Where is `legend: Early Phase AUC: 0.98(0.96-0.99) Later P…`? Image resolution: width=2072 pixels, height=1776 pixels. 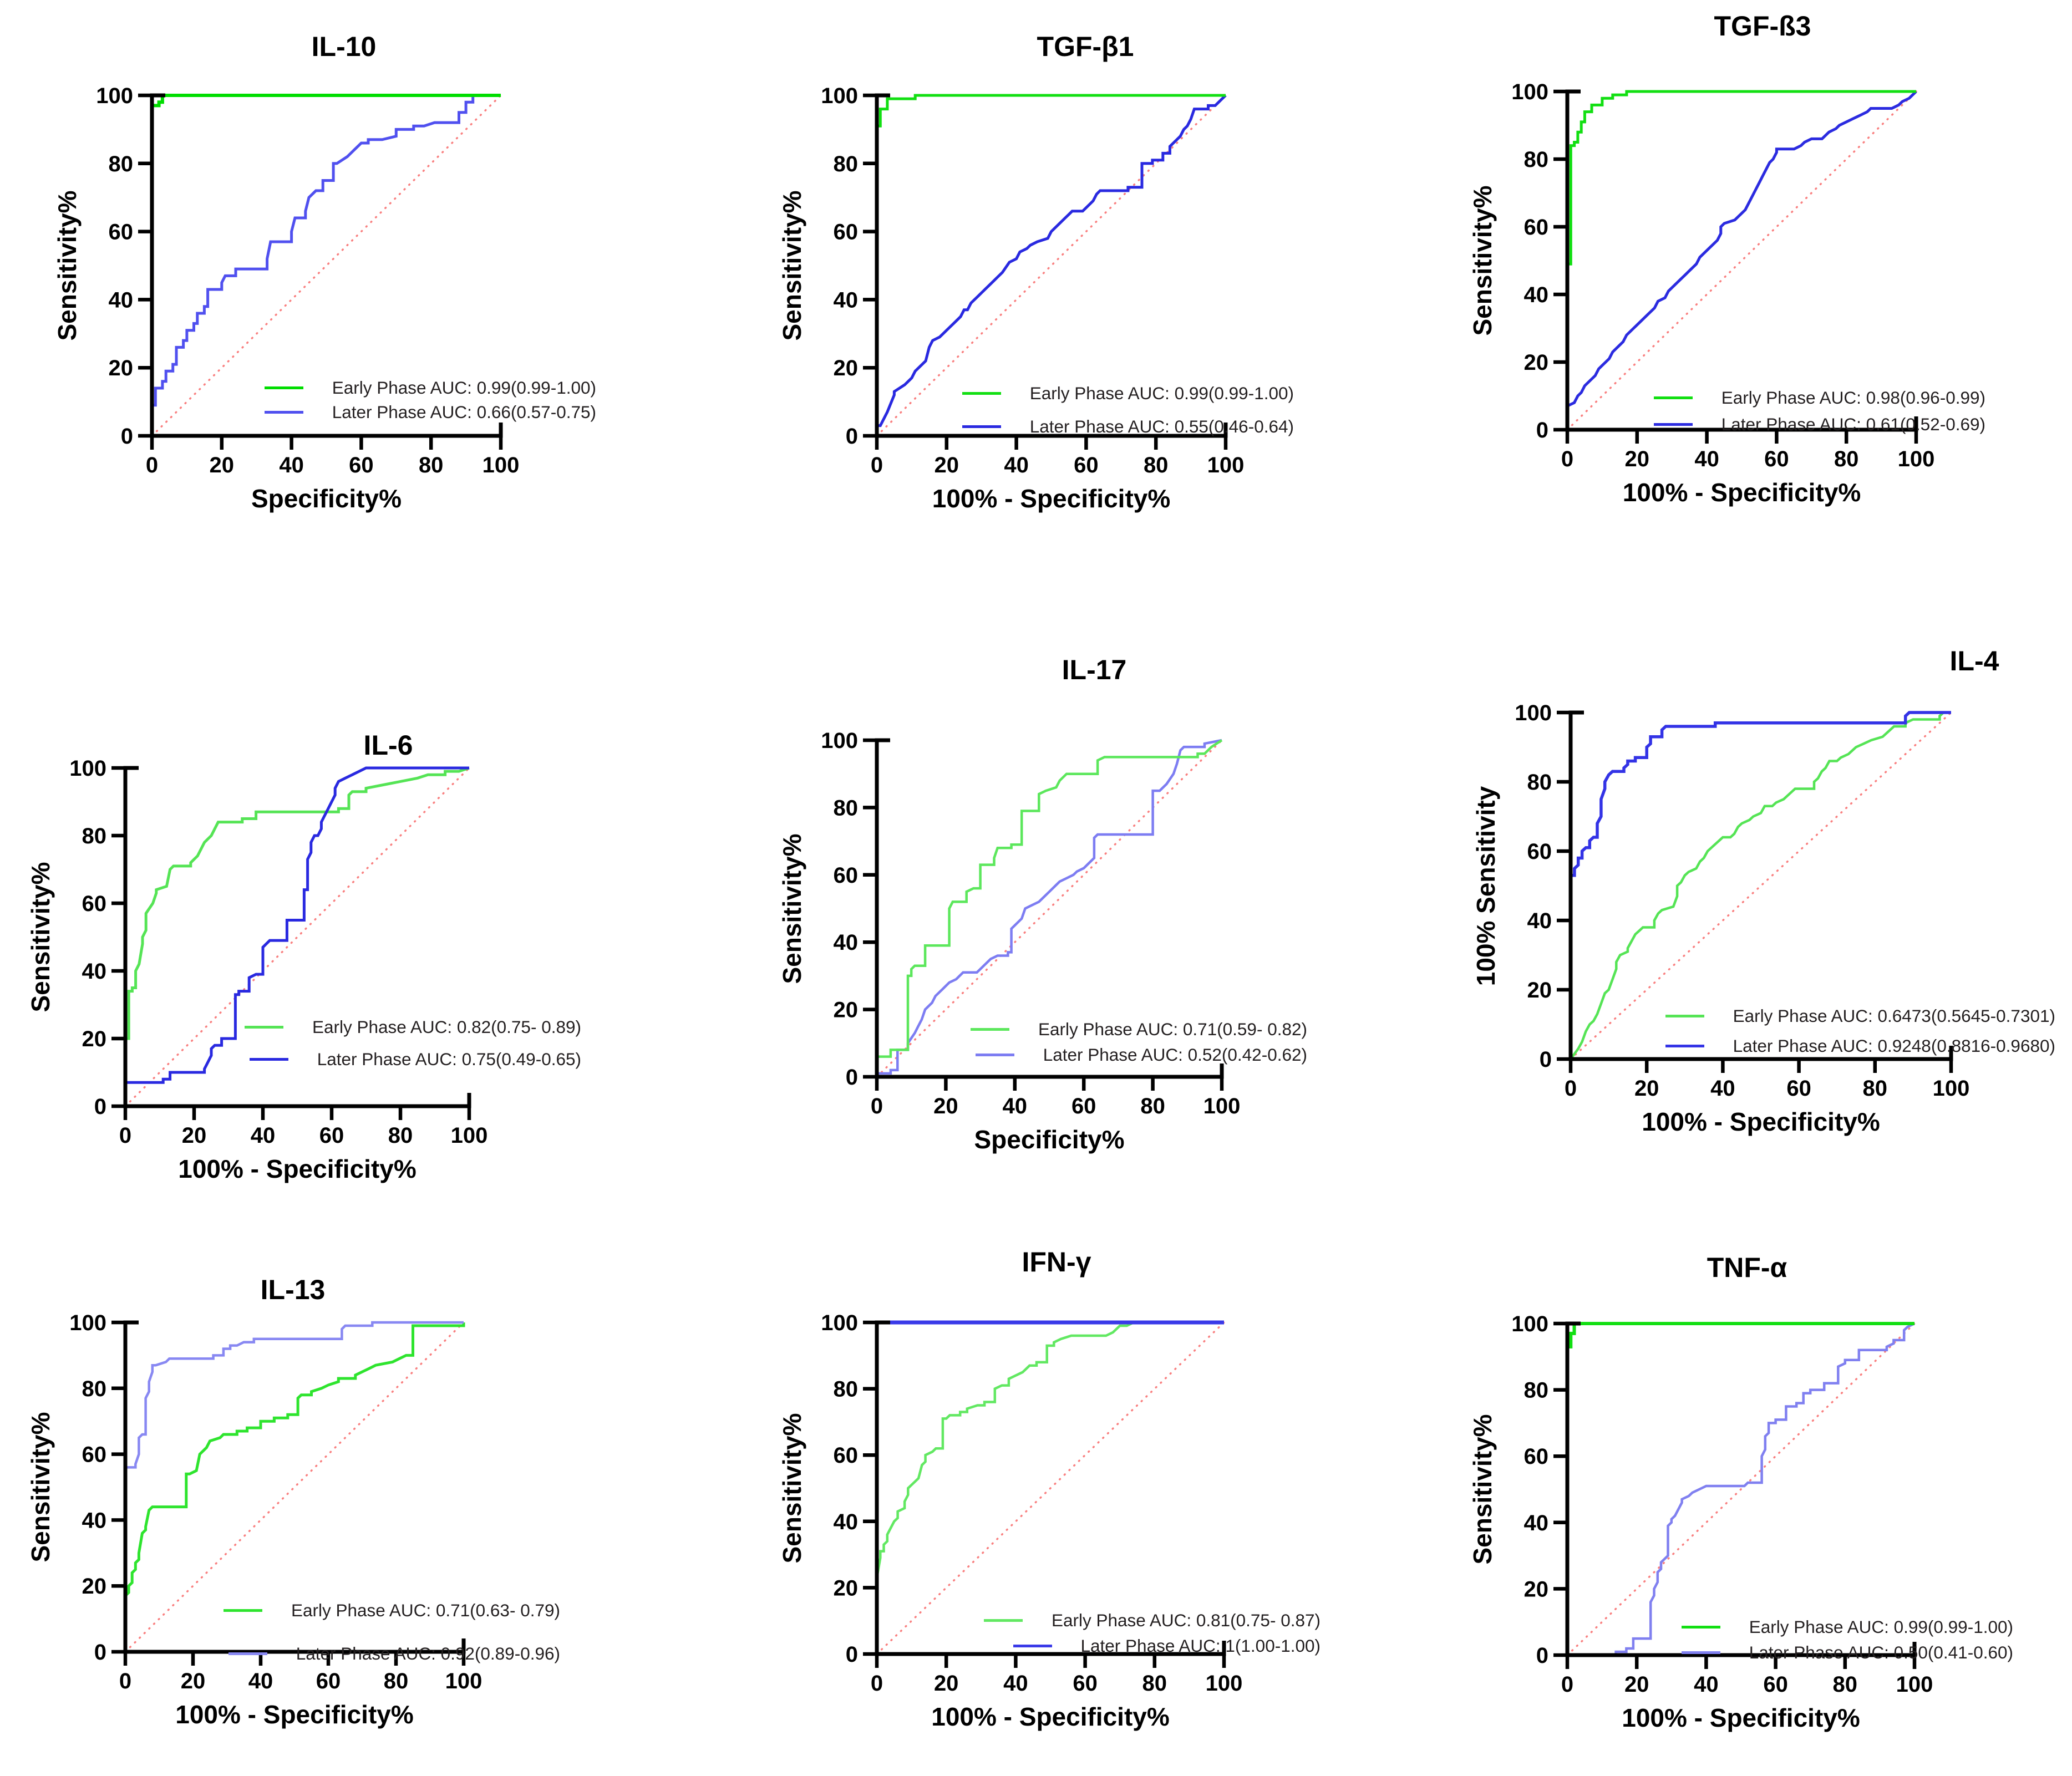 legend: Early Phase AUC: 0.98(0.96-0.99) Later P… is located at coordinates (1819, 411).